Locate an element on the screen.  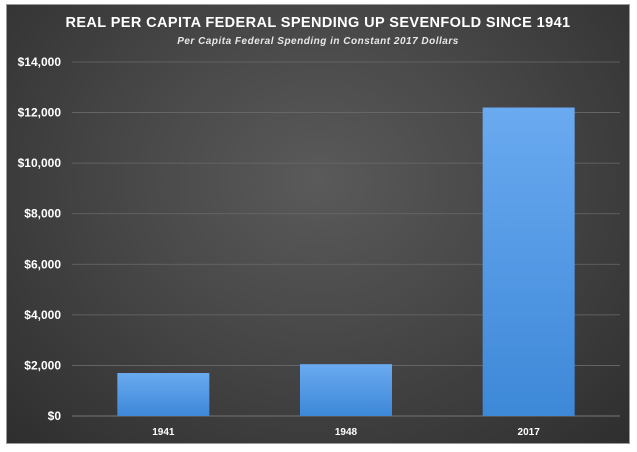
y-tick-label: $6,000 is located at coordinates (42, 264).